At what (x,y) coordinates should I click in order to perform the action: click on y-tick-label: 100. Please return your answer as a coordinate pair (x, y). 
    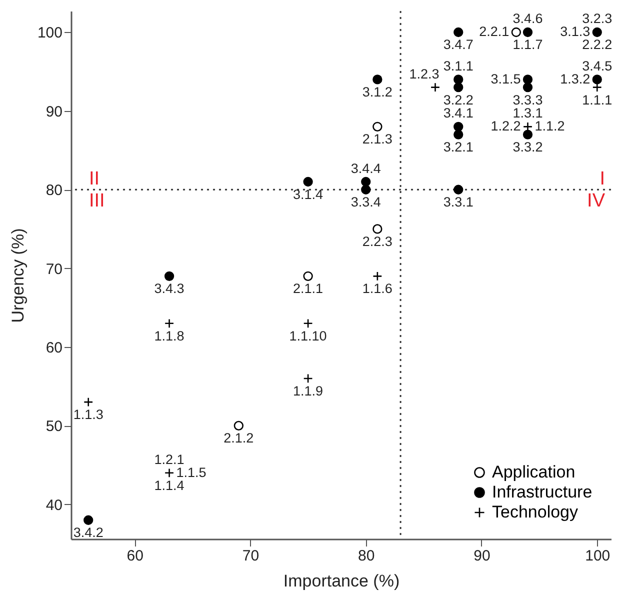
    Looking at the image, I should click on (49, 33).